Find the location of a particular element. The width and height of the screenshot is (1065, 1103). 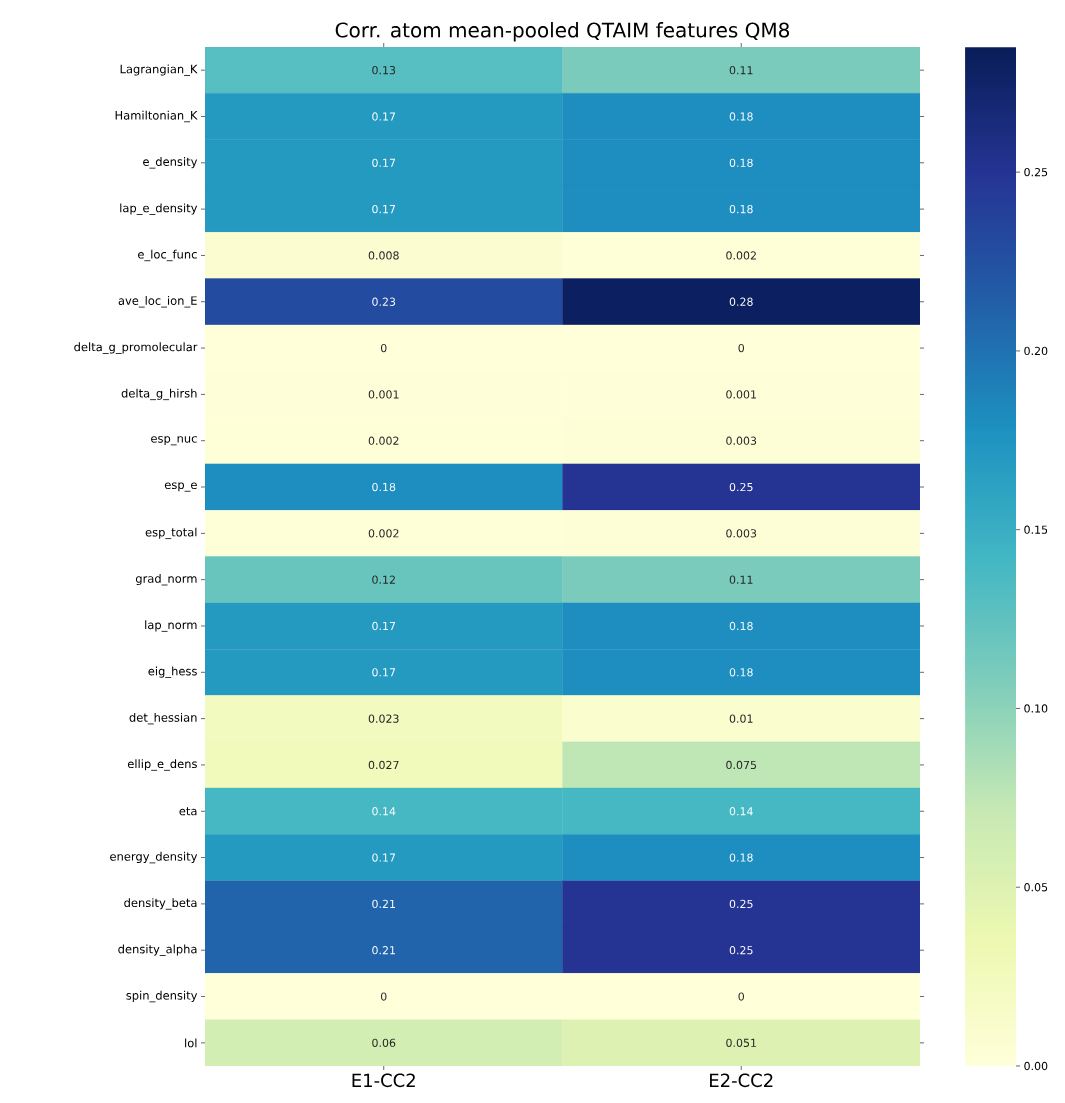

data-label: 0.027 is located at coordinates (383, 765).